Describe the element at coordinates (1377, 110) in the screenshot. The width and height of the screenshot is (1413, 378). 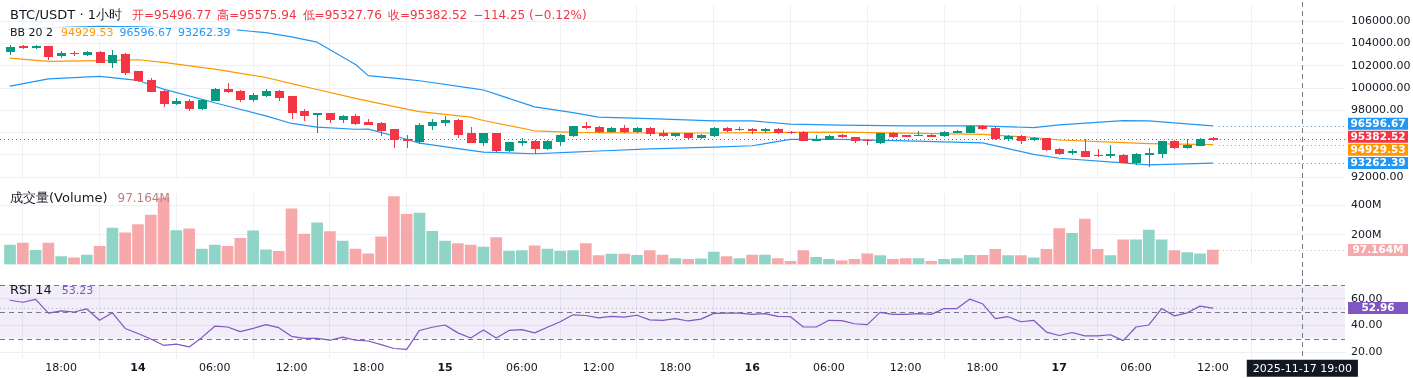
I see `y-tick-label: 98000.00` at that location.